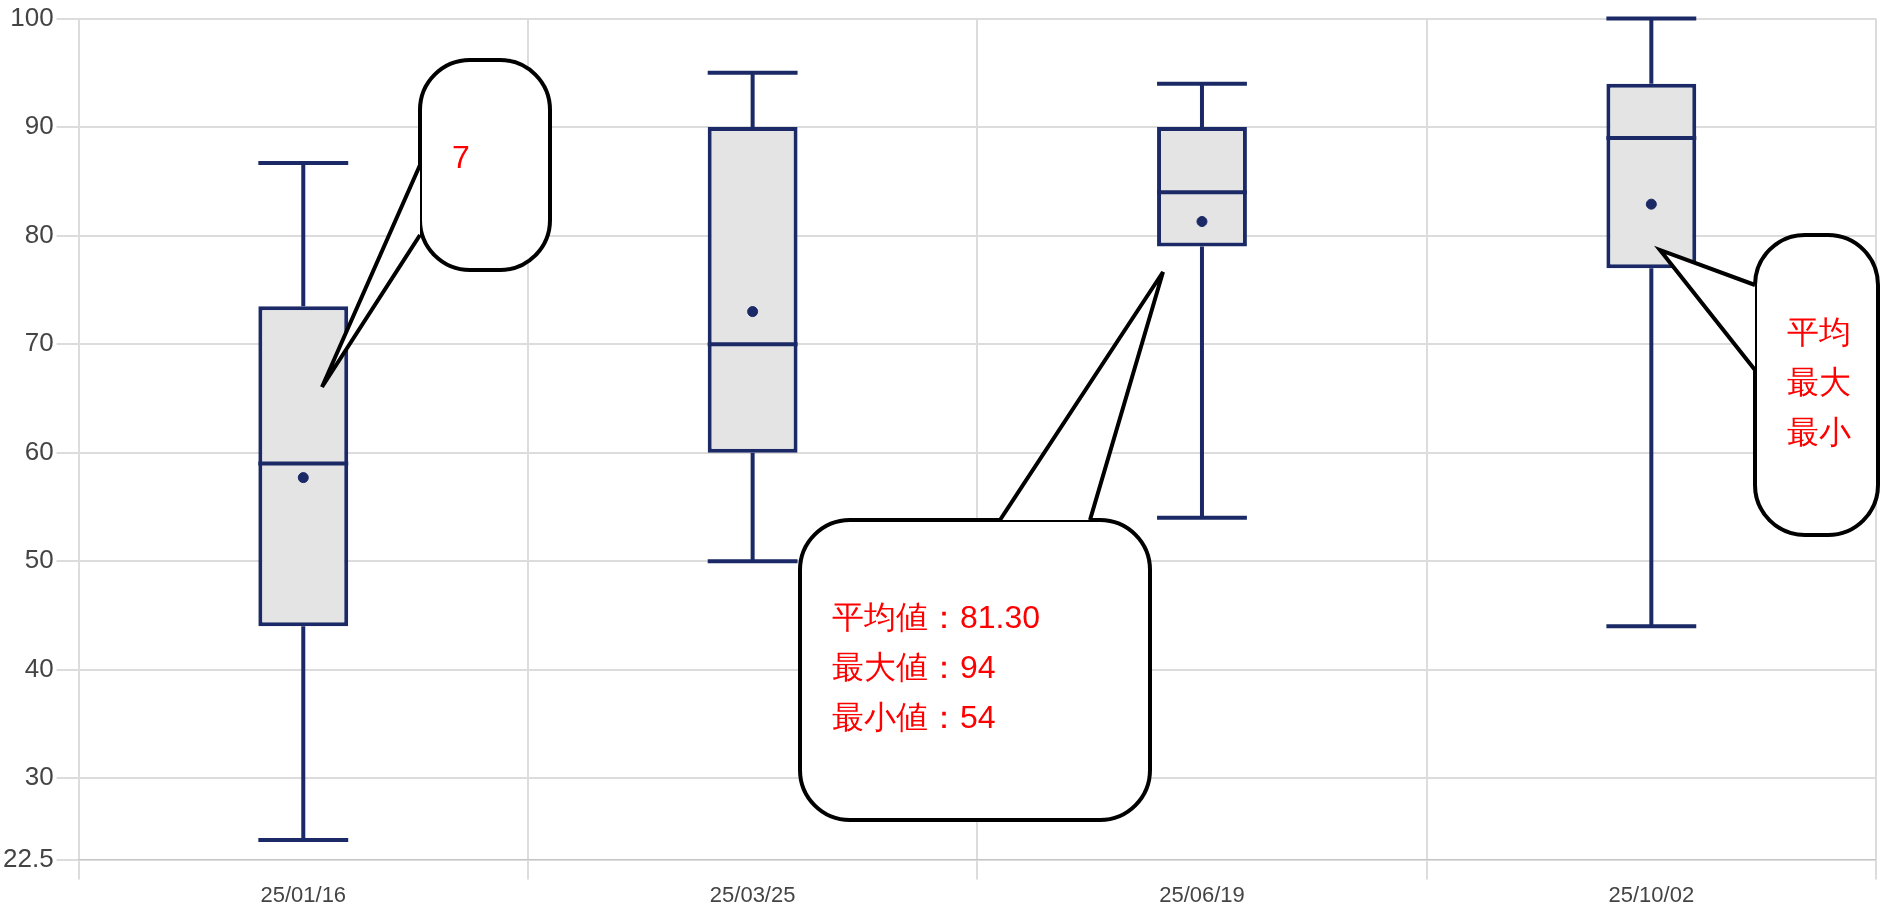 Image resolution: width=1882 pixels, height=924 pixels. I want to click on x-tick-label: 25/06/19, so click(1202, 894).